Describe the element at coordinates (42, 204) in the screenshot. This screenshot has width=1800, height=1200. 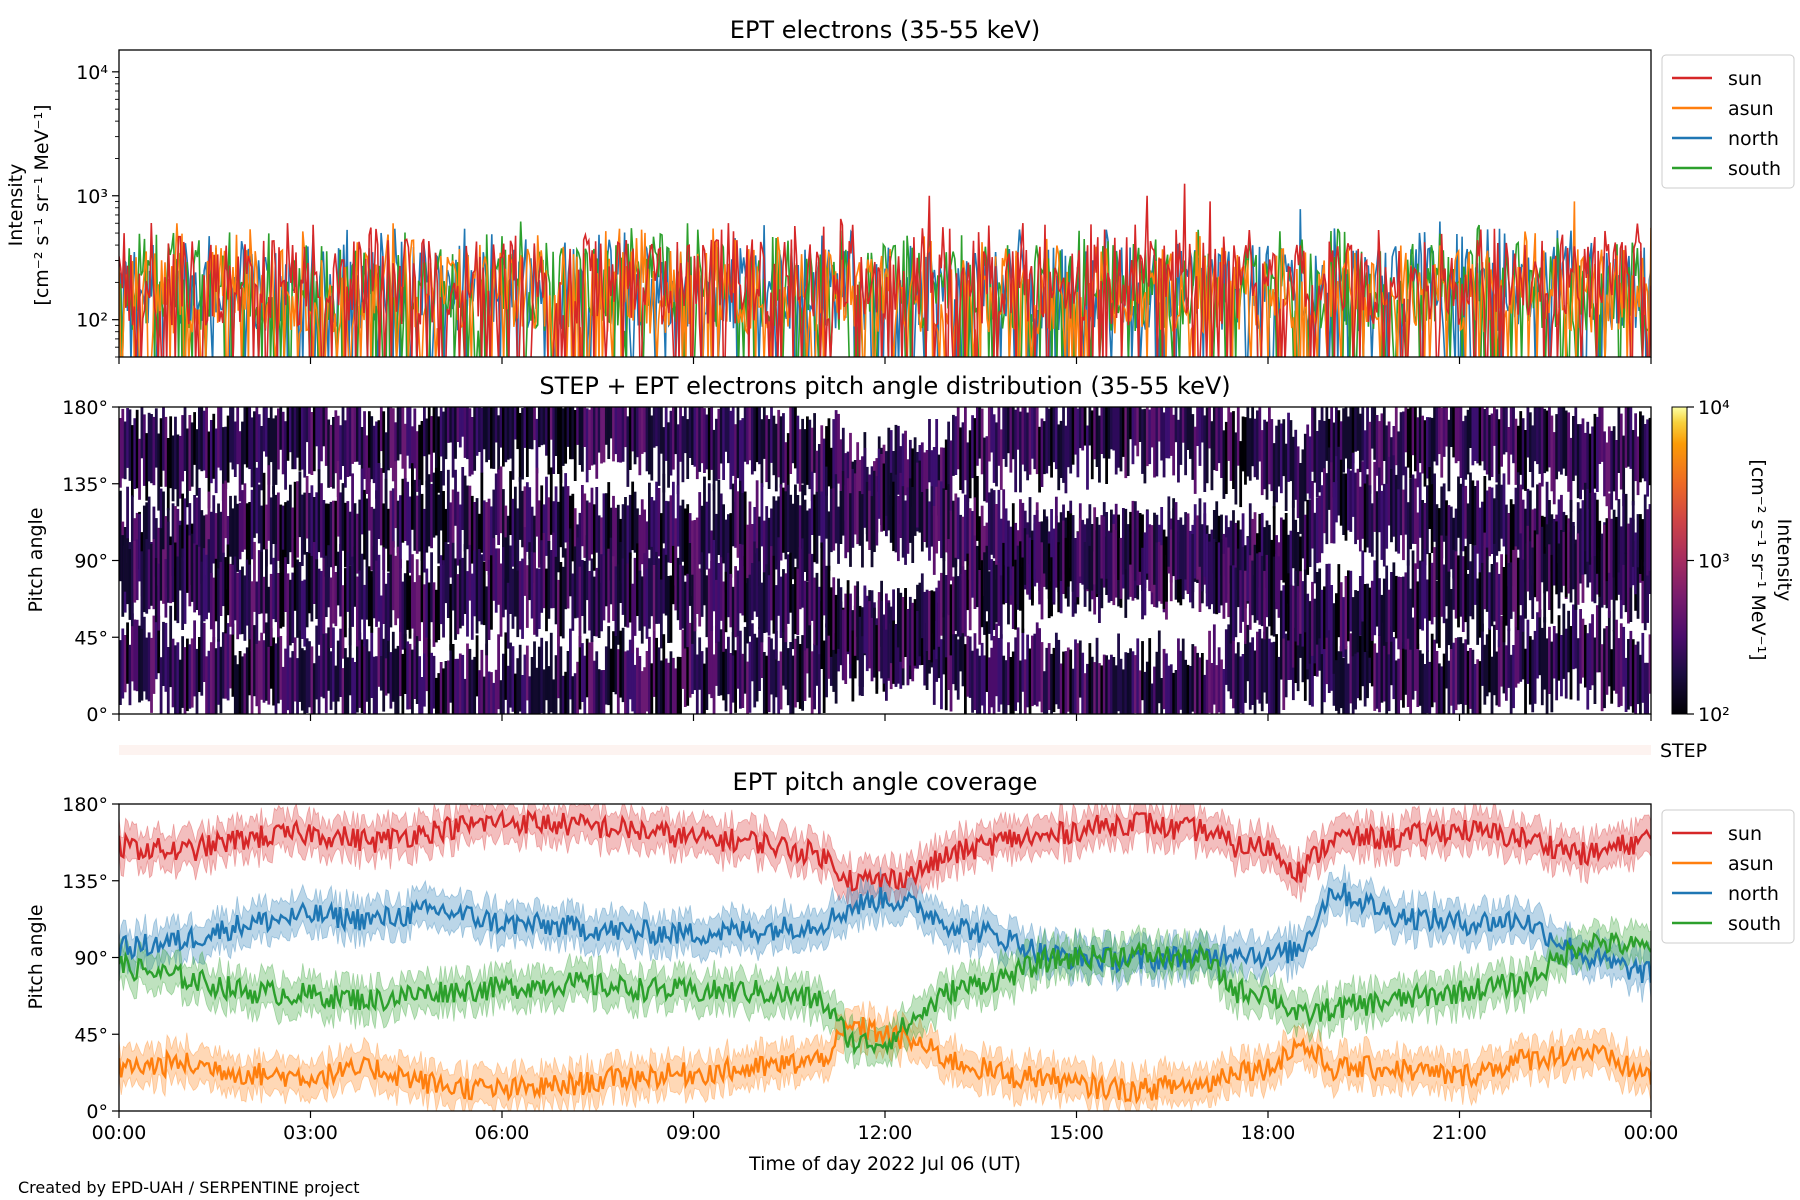
I see `svg-text: [cm⁻² s⁻¹ sr⁻¹ MeV⁻¹]` at that location.